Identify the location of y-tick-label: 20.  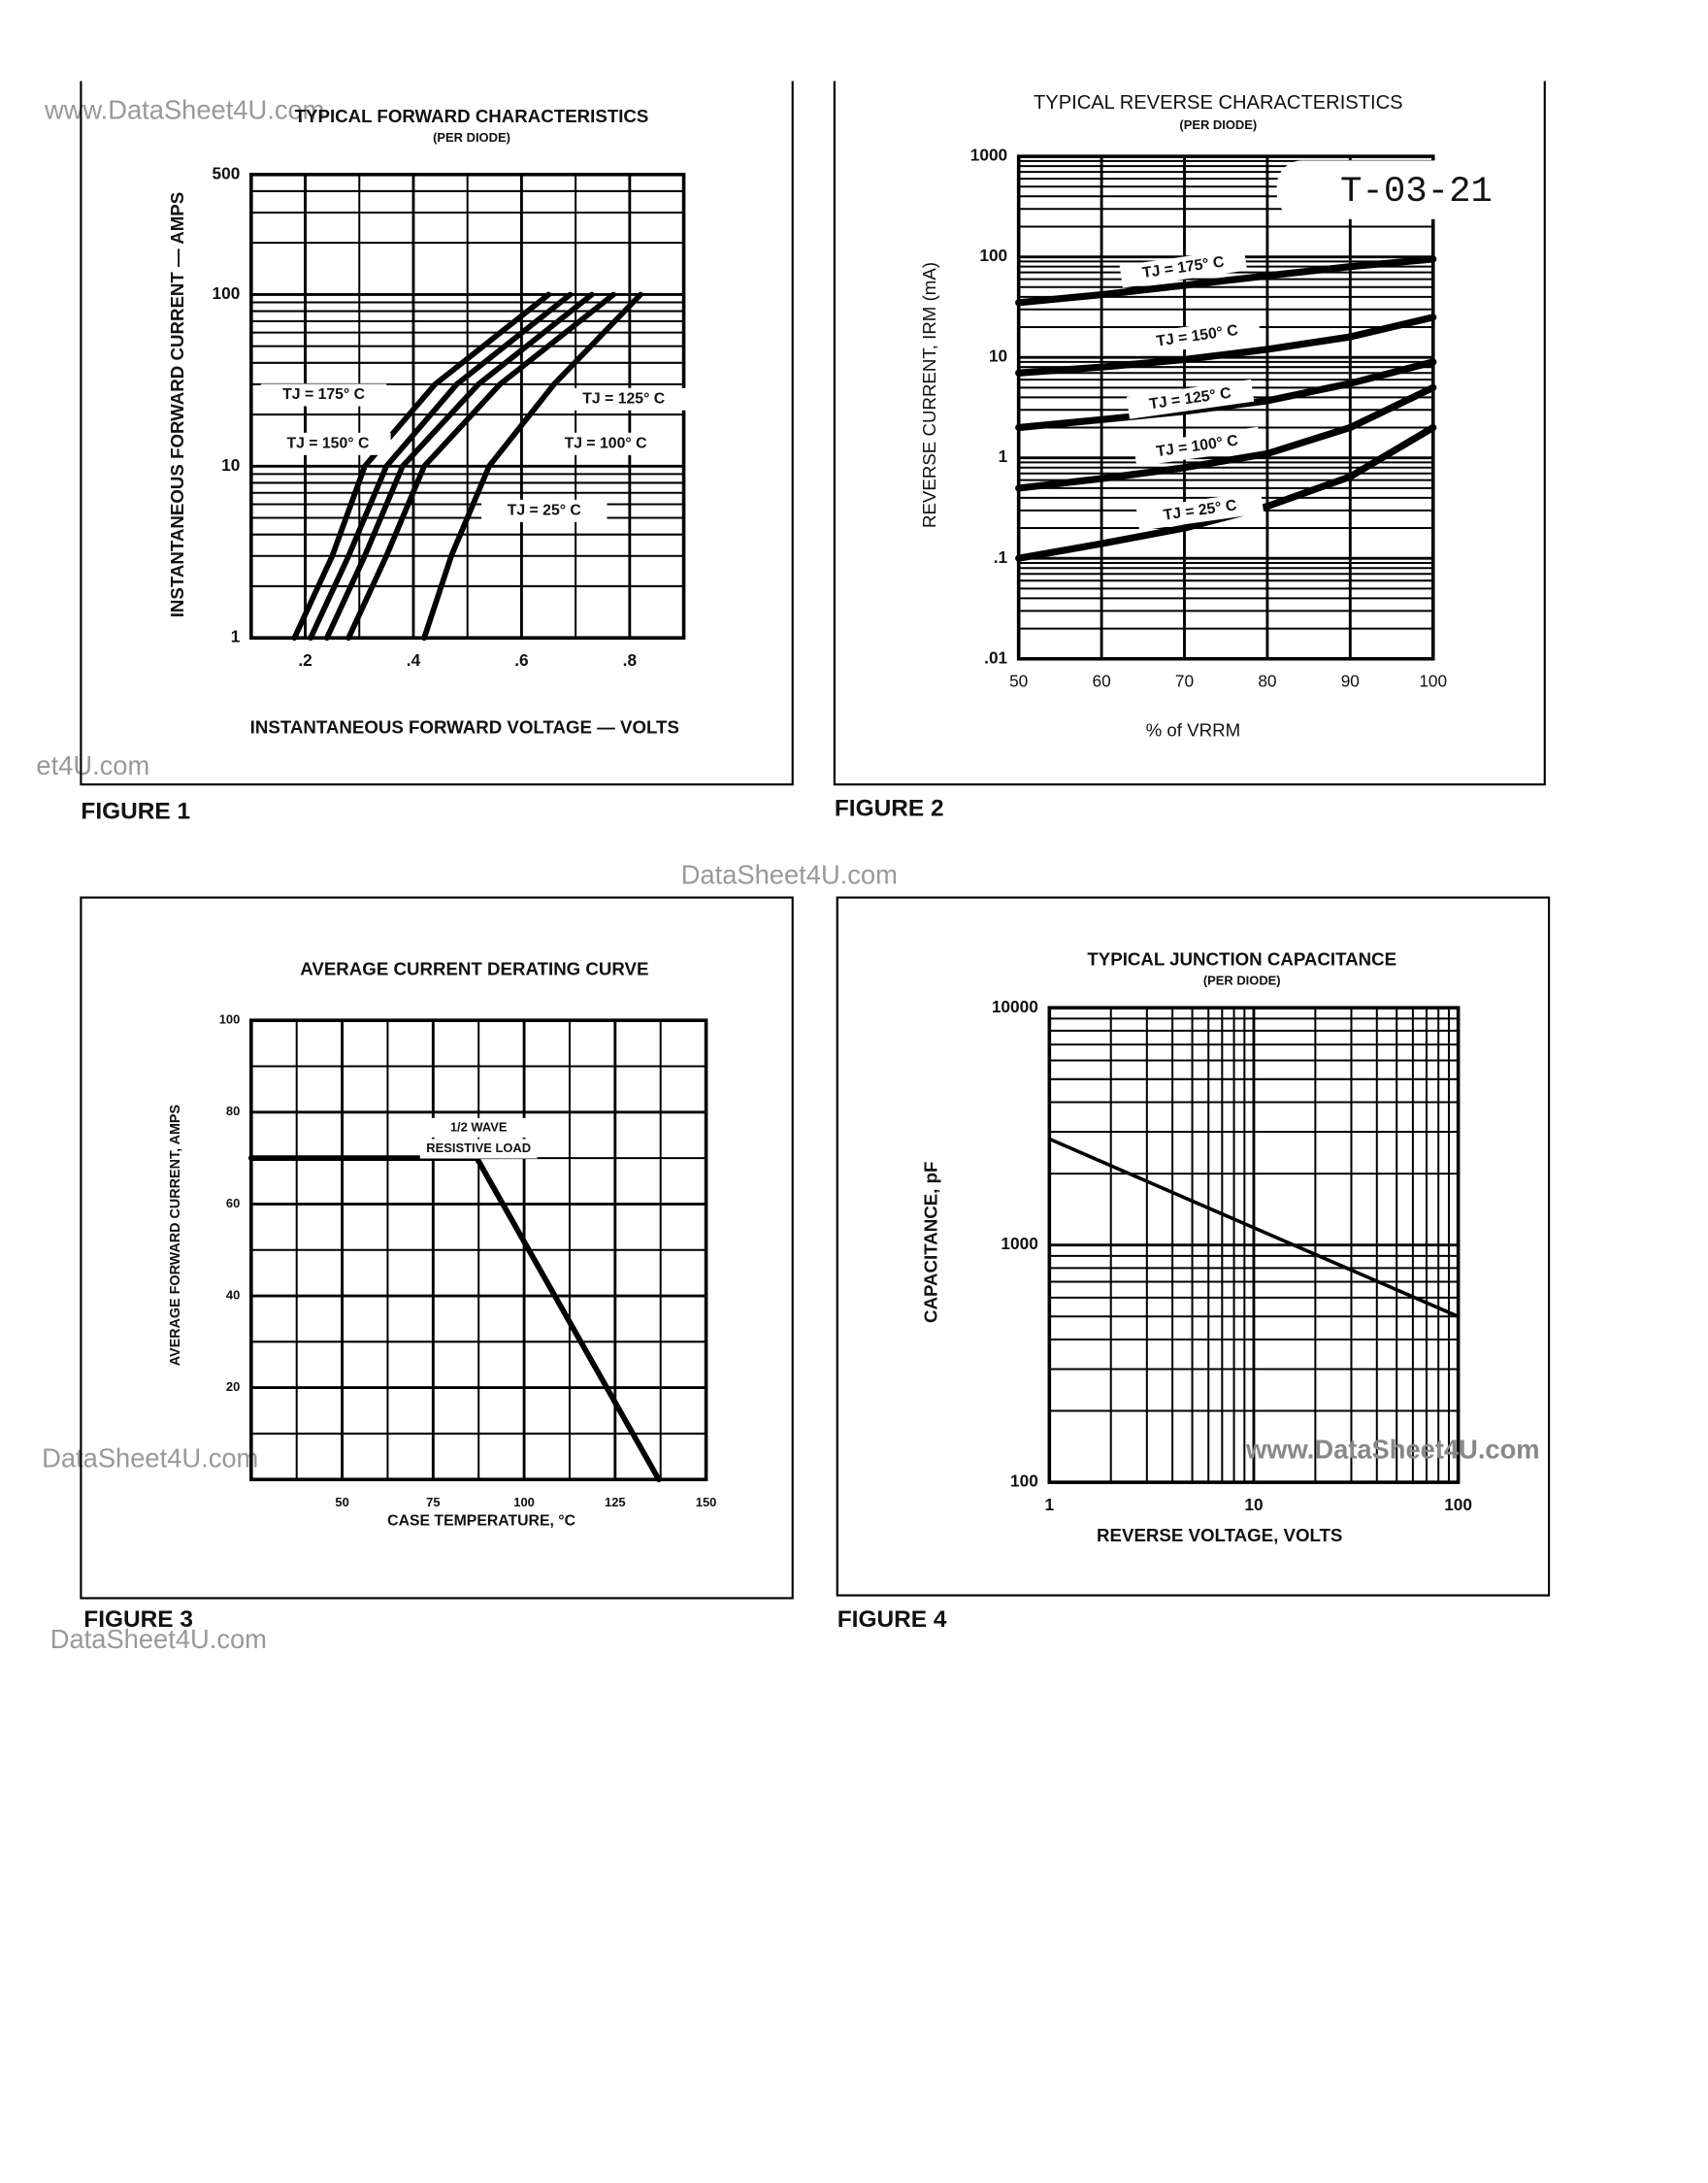
(233, 1386).